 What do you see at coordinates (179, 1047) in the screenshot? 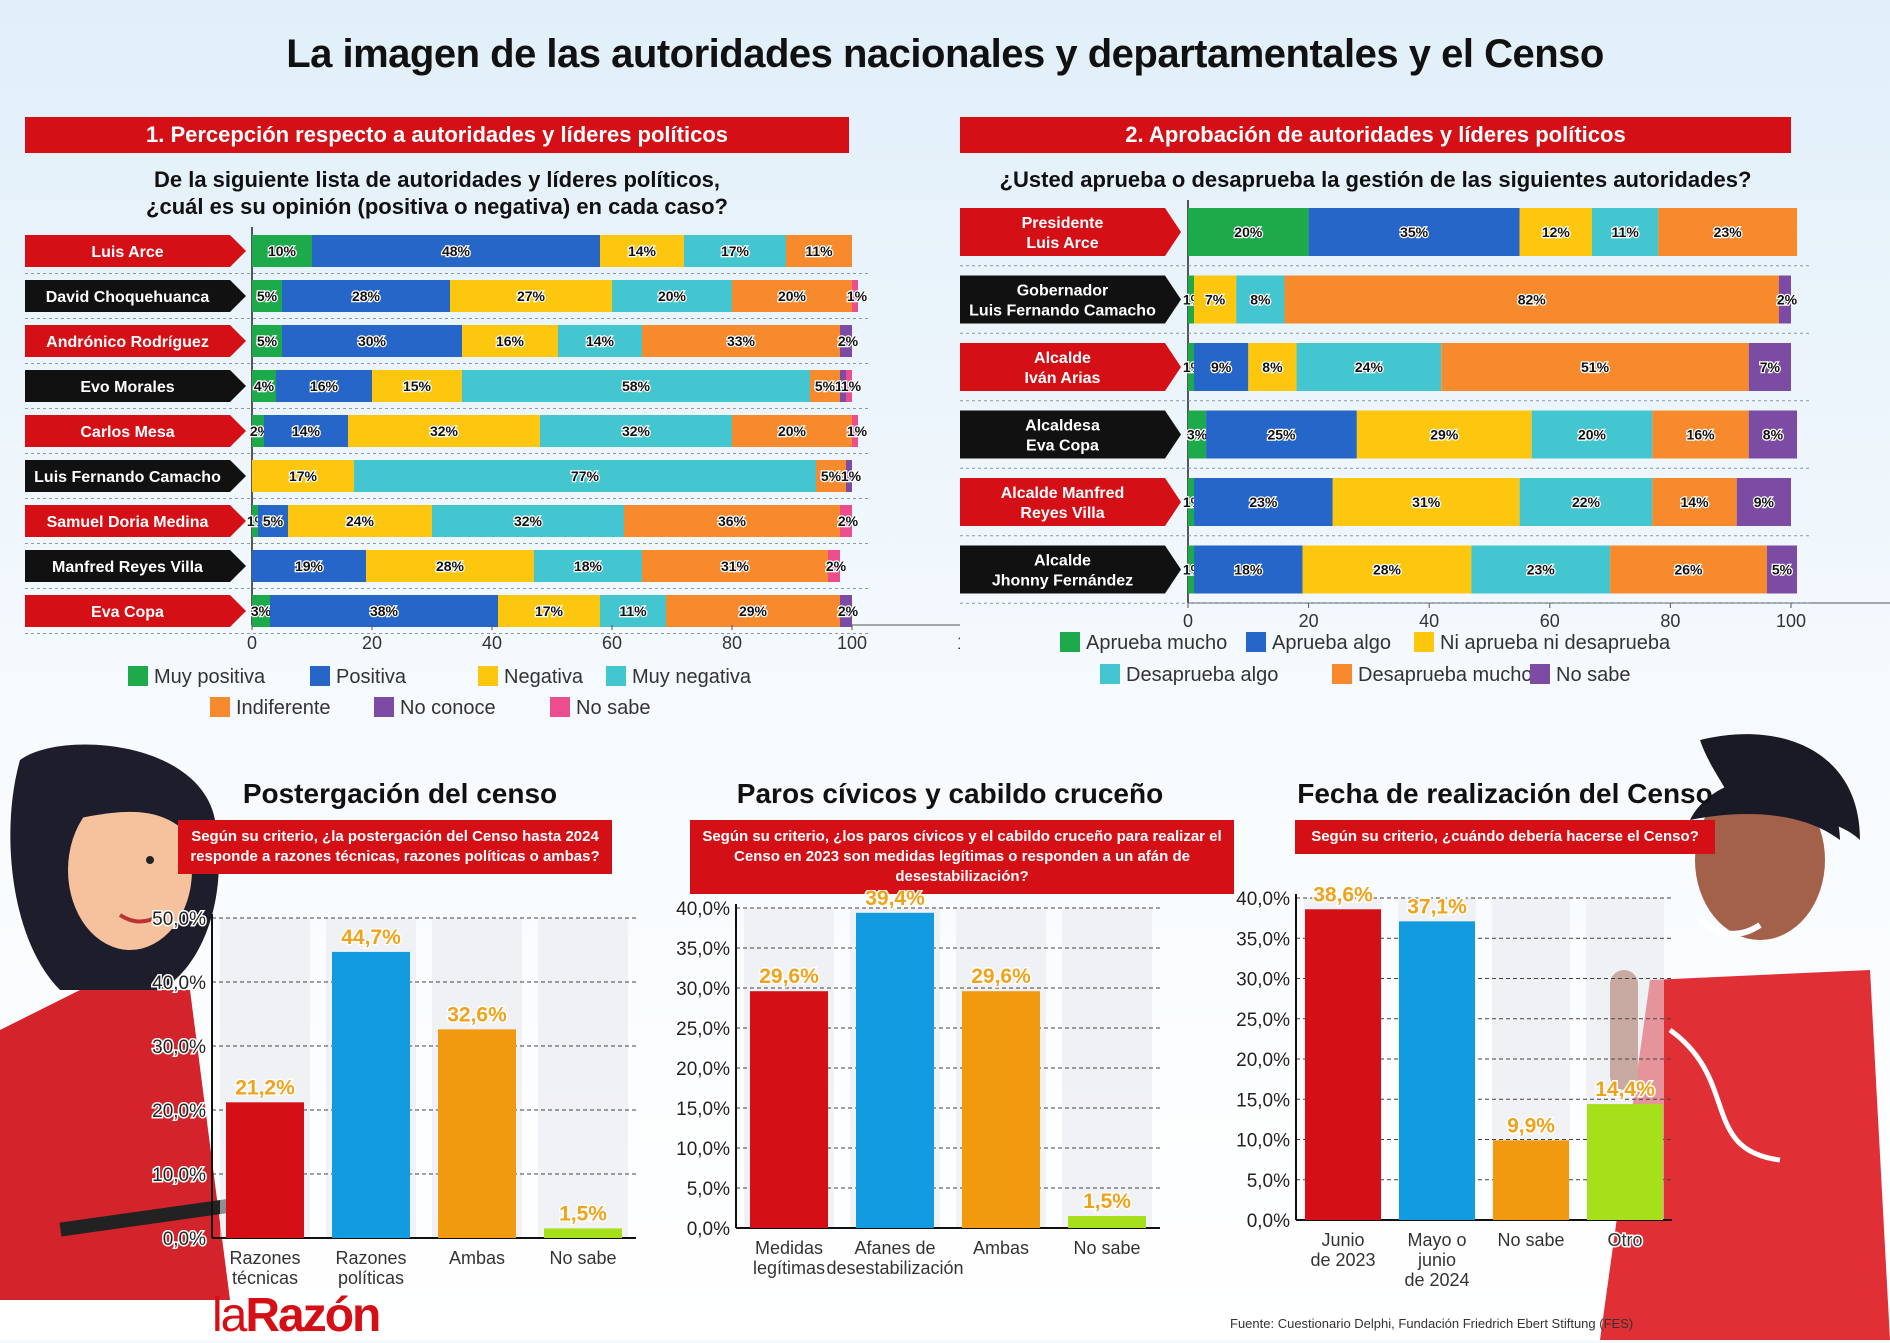
I see `postponement-y-tick-label: 30,0%` at bounding box center [179, 1047].